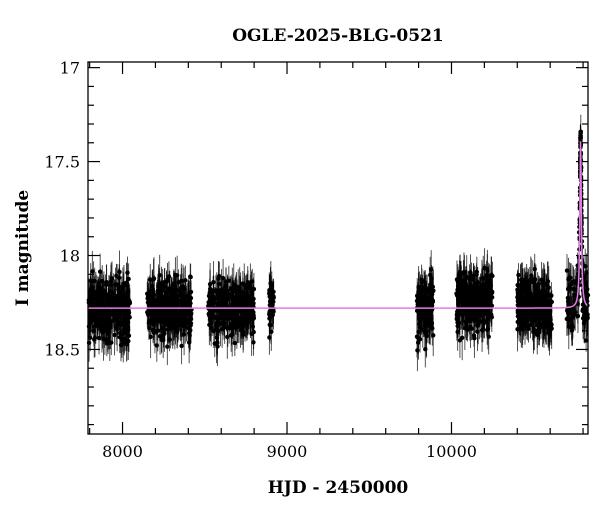  Describe the element at coordinates (62, 162) in the screenshot. I see `y-tick-label: 17.5` at that location.